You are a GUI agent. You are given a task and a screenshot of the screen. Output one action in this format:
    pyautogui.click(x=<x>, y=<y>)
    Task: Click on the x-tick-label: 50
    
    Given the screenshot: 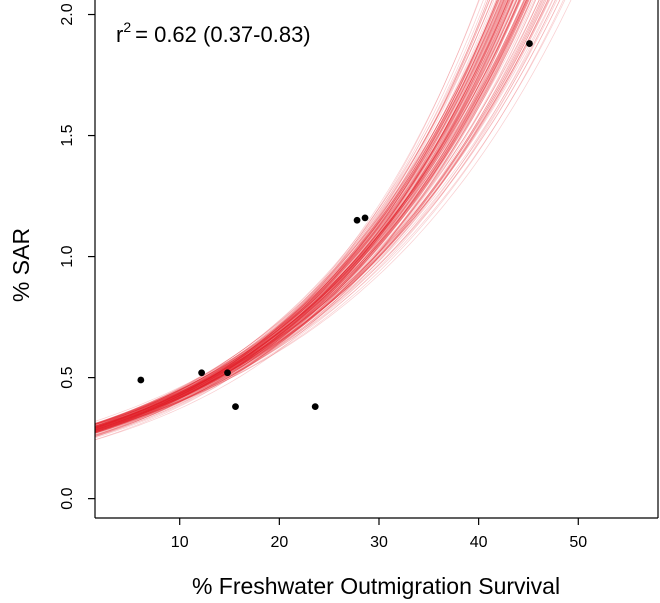 What is the action you would take?
    pyautogui.click(x=578, y=542)
    